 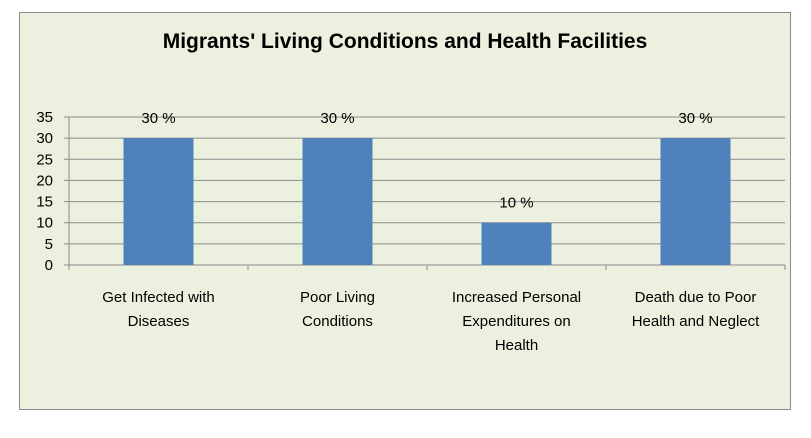 What do you see at coordinates (44, 117) in the screenshot?
I see `y-tick-label: 35` at bounding box center [44, 117].